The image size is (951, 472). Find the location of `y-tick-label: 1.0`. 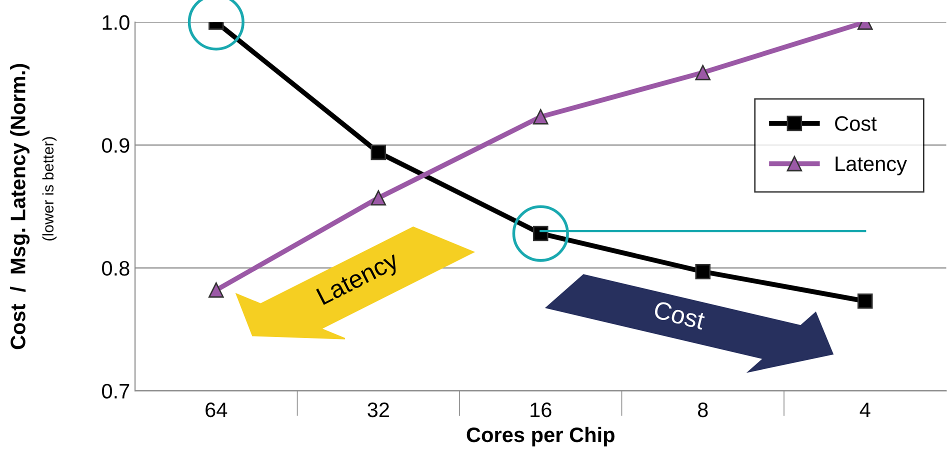

y-tick-label: 1.0 is located at coordinates (116, 22).